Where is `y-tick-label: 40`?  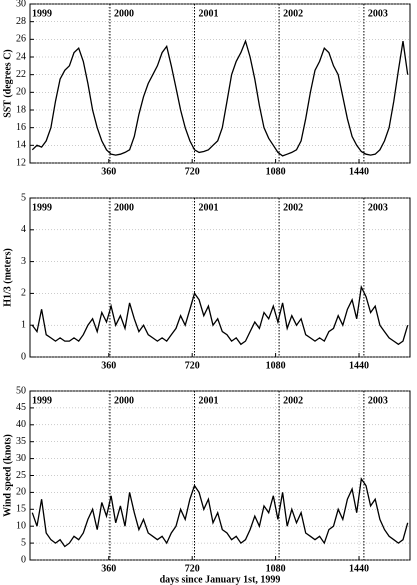 y-tick-label: 40 is located at coordinates (21, 424).